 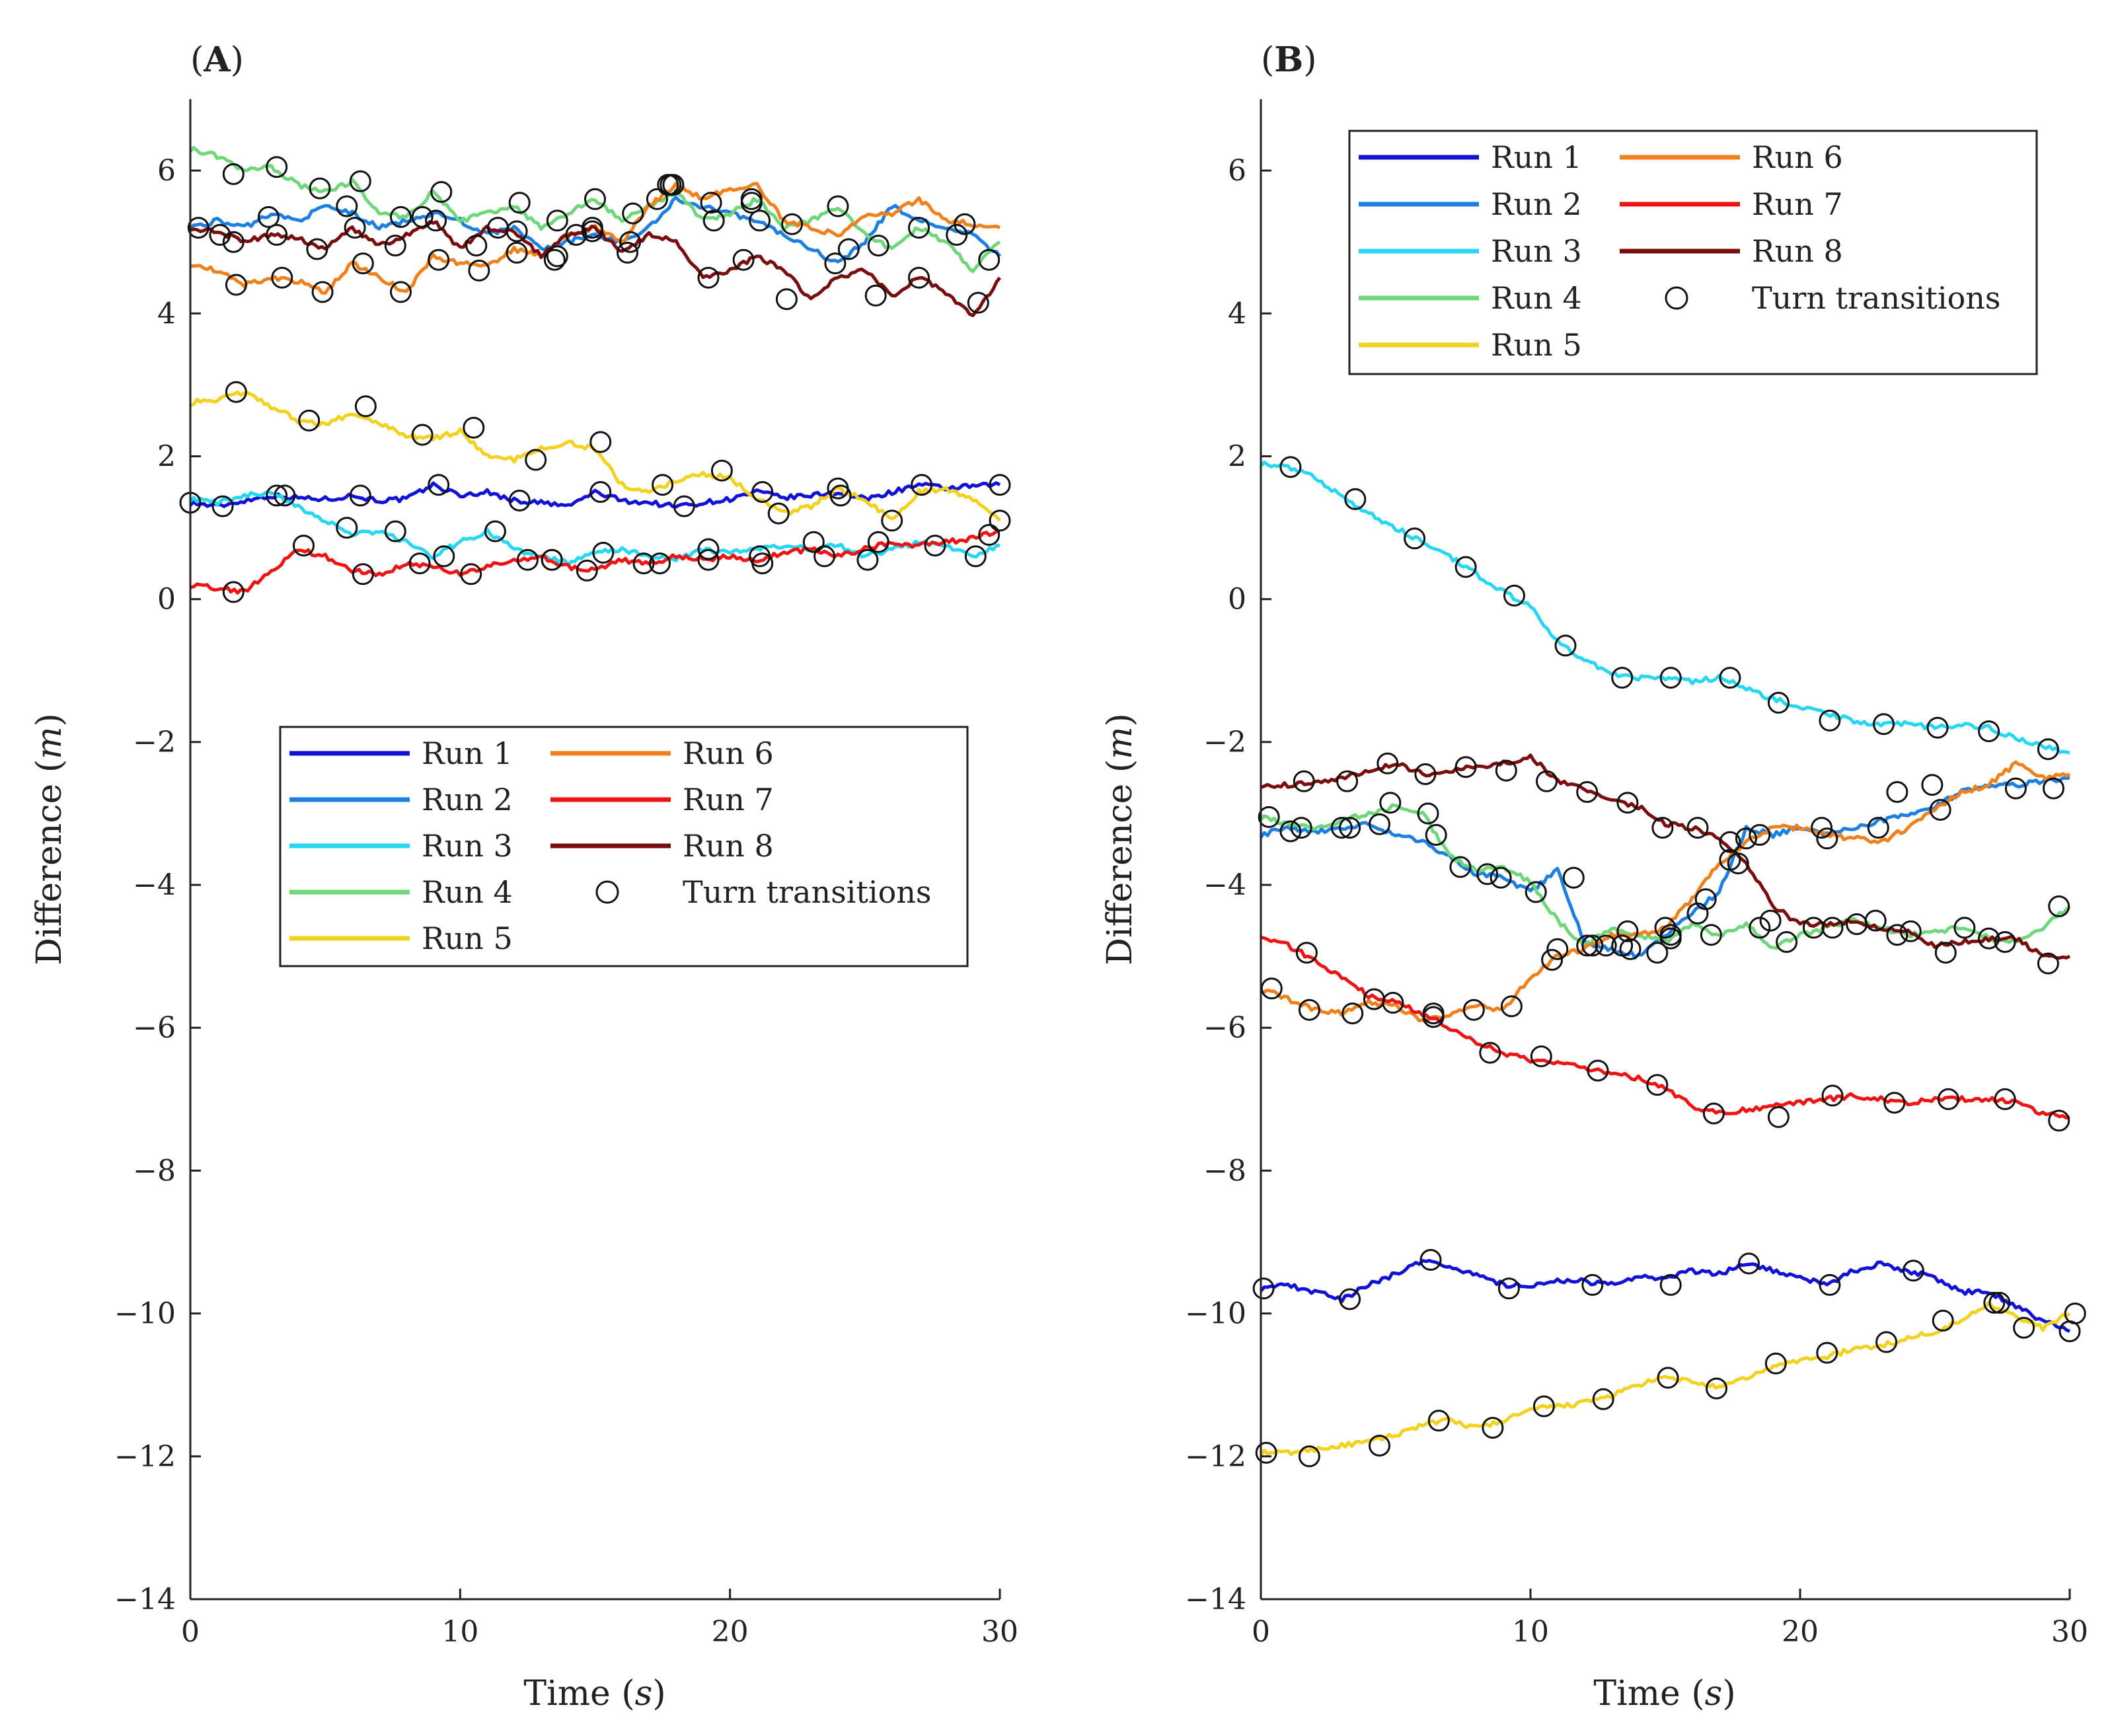 I want to click on panel-a-ylabel: Difference (m), so click(x=50, y=839).